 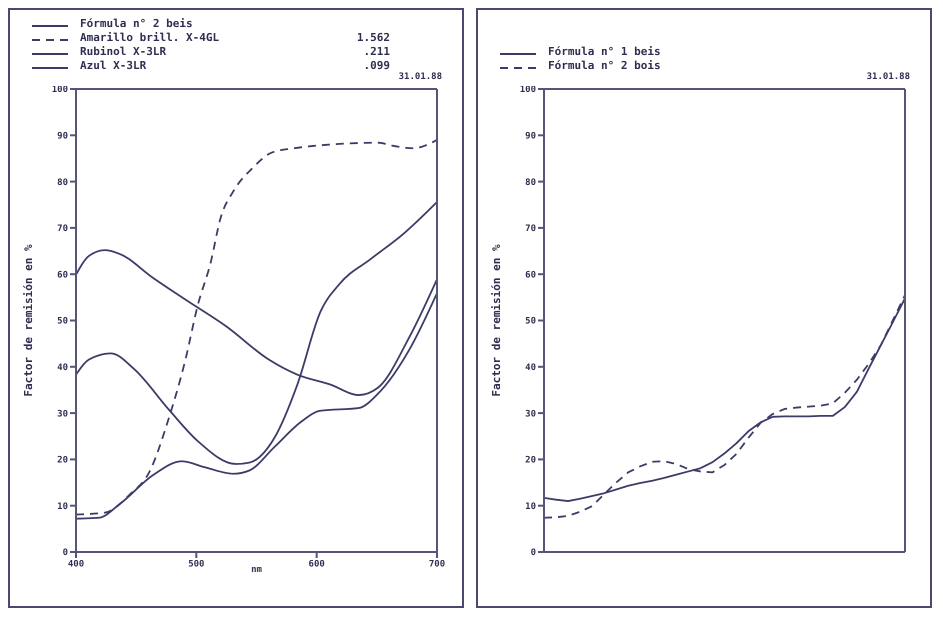 I want to click on text: 1.562, so click(x=373, y=37).